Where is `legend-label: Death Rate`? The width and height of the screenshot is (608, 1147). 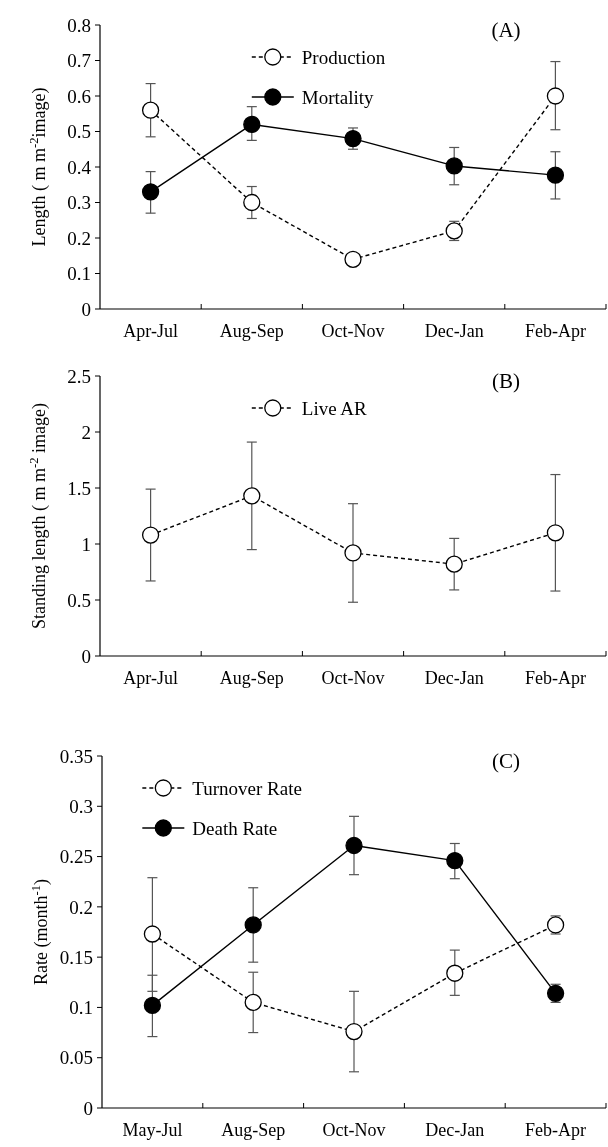
legend-label: Death Rate is located at coordinates (235, 828).